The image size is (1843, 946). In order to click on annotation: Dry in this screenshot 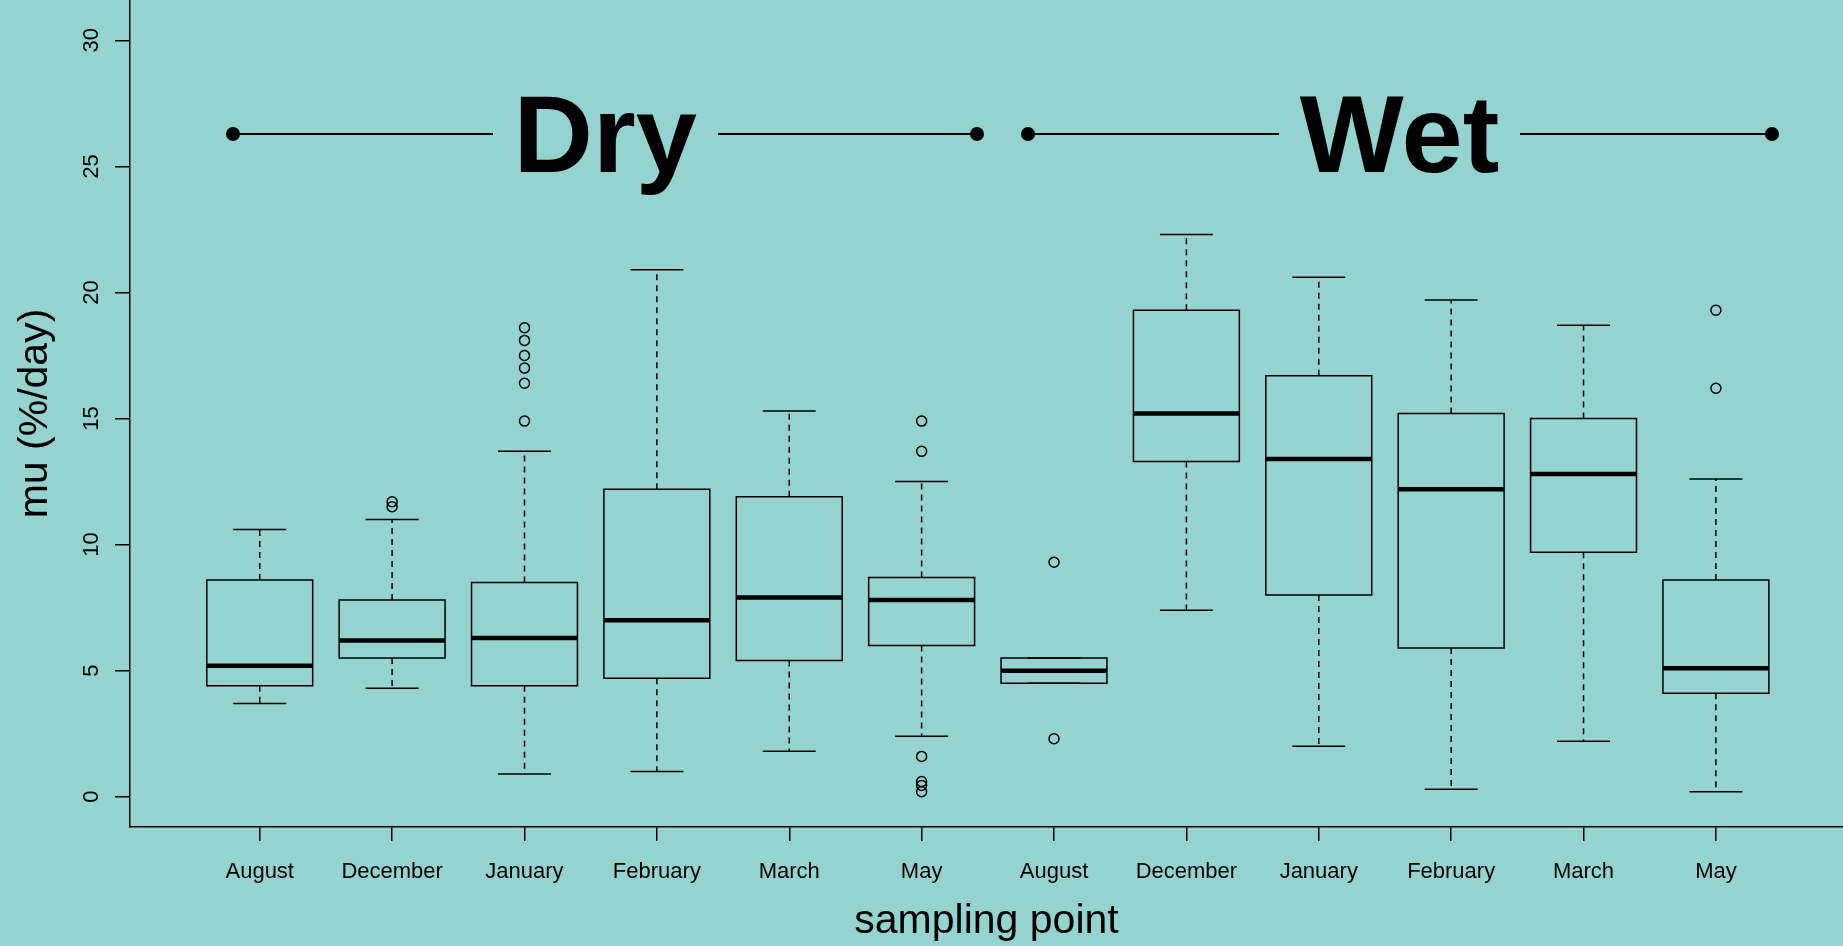, I will do `click(605, 133)`.